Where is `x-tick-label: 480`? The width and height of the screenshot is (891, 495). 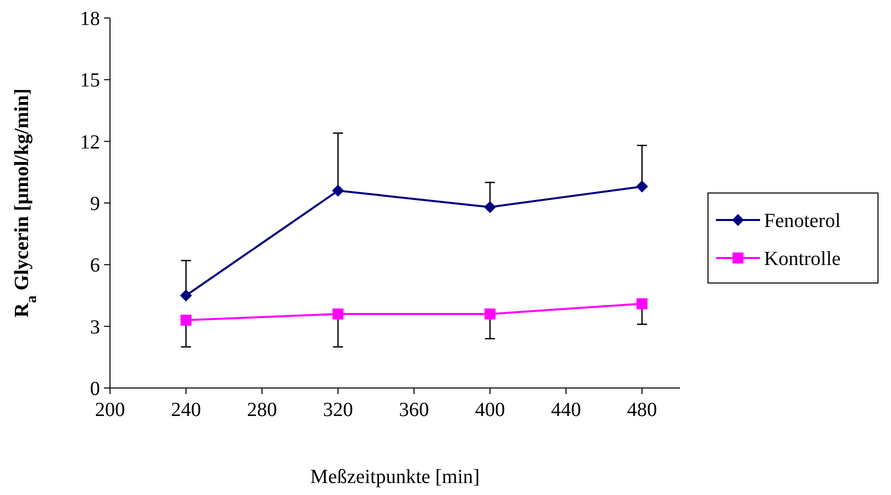 x-tick-label: 480 is located at coordinates (642, 410).